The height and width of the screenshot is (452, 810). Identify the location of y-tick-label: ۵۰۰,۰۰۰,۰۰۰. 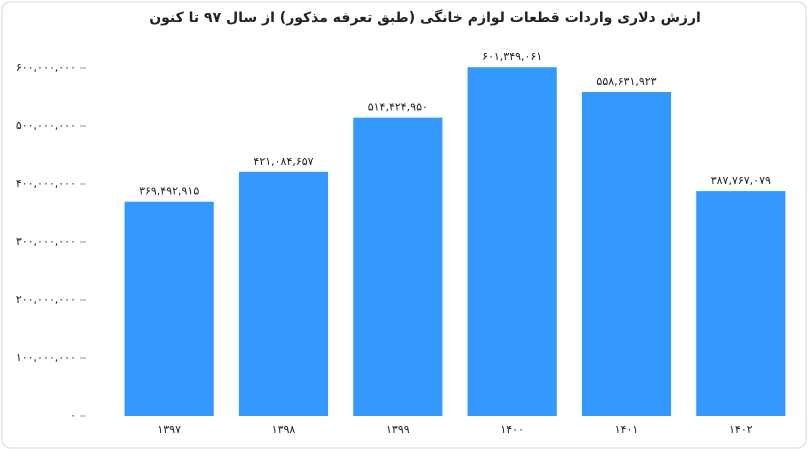
(46, 125).